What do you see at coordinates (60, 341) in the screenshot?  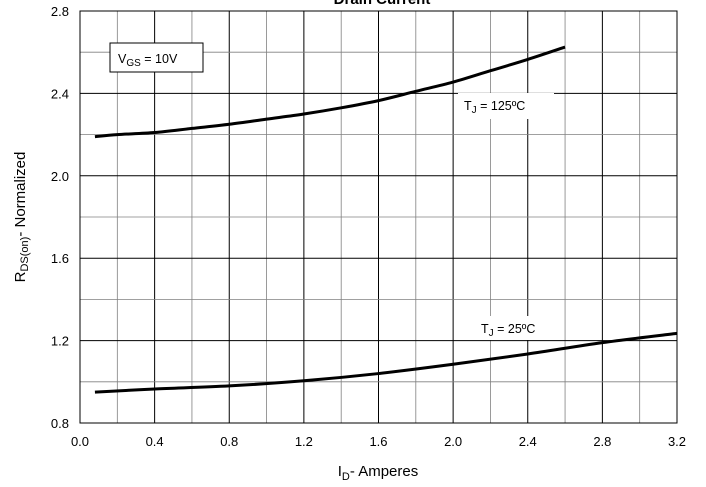 I see `y-tick-label: 1.2` at bounding box center [60, 341].